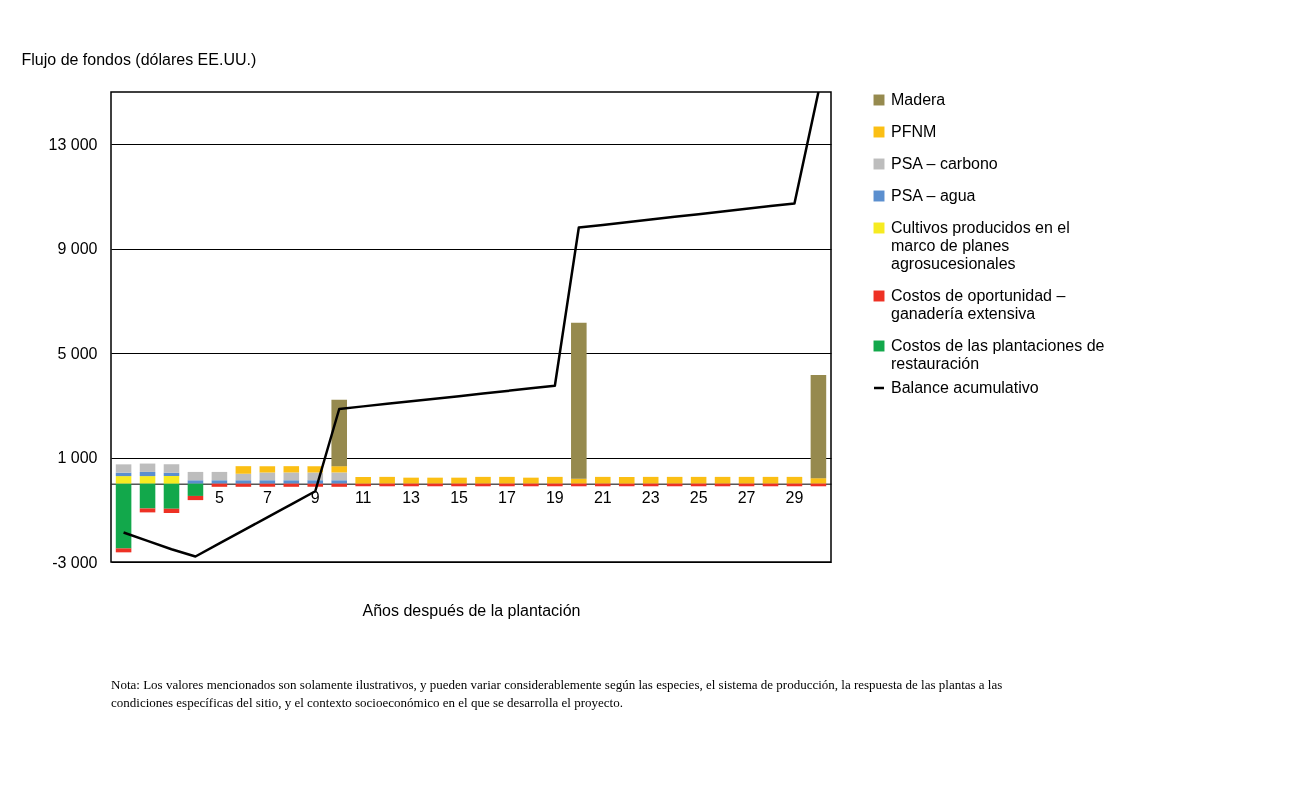  I want to click on legend-label: Cultivos producidos en el marco de planes agrosucesionales, so click(980, 245).